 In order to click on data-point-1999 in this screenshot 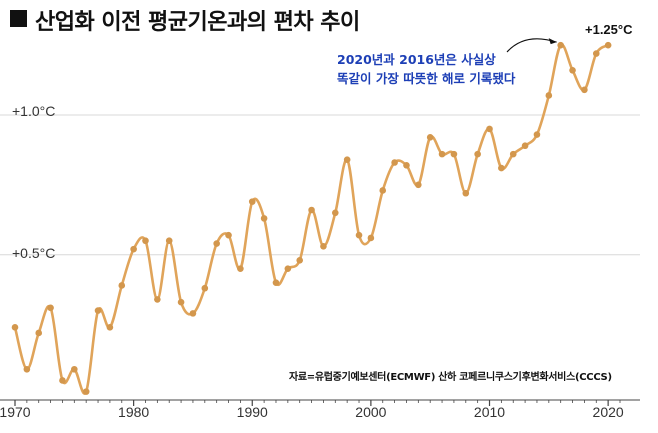, I will do `click(359, 235)`.